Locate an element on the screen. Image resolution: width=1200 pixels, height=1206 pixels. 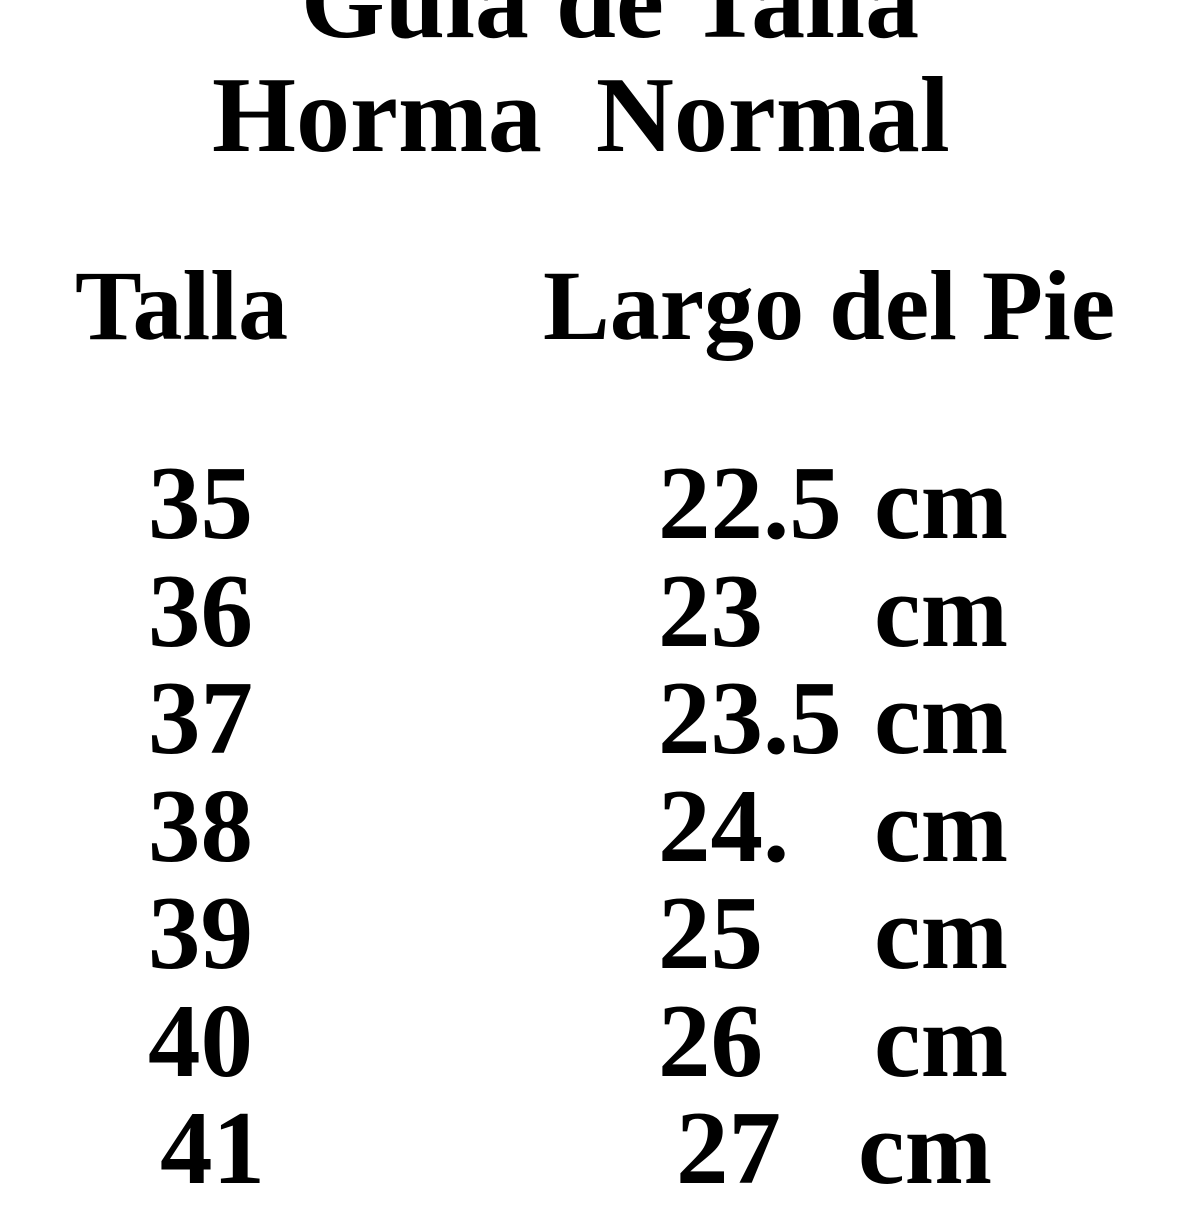
title-line-1: Guía de Talla is located at coordinates (610, 30).